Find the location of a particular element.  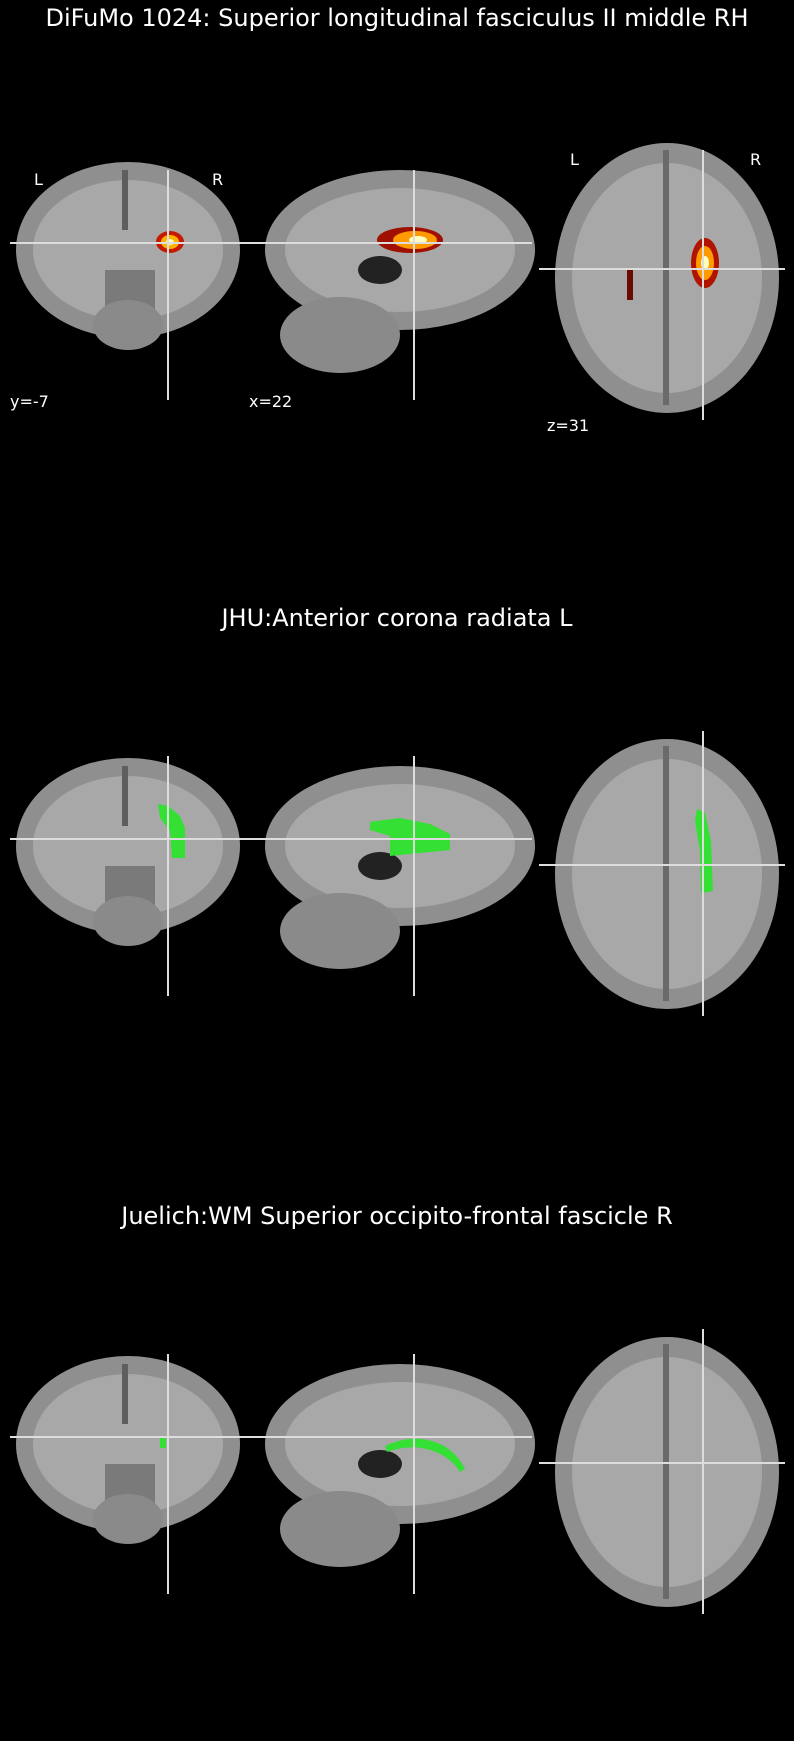

axial-coord-label: z=31 is located at coordinates (568, 425).